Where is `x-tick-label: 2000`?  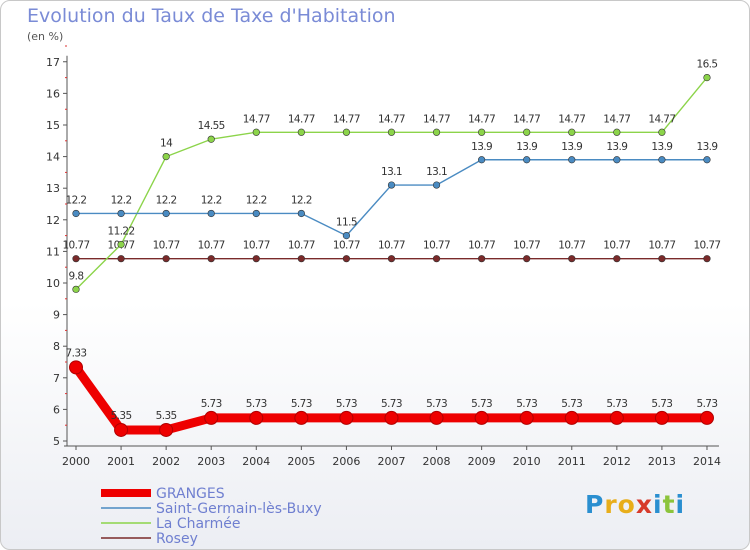
x-tick-label: 2000 is located at coordinates (76, 461).